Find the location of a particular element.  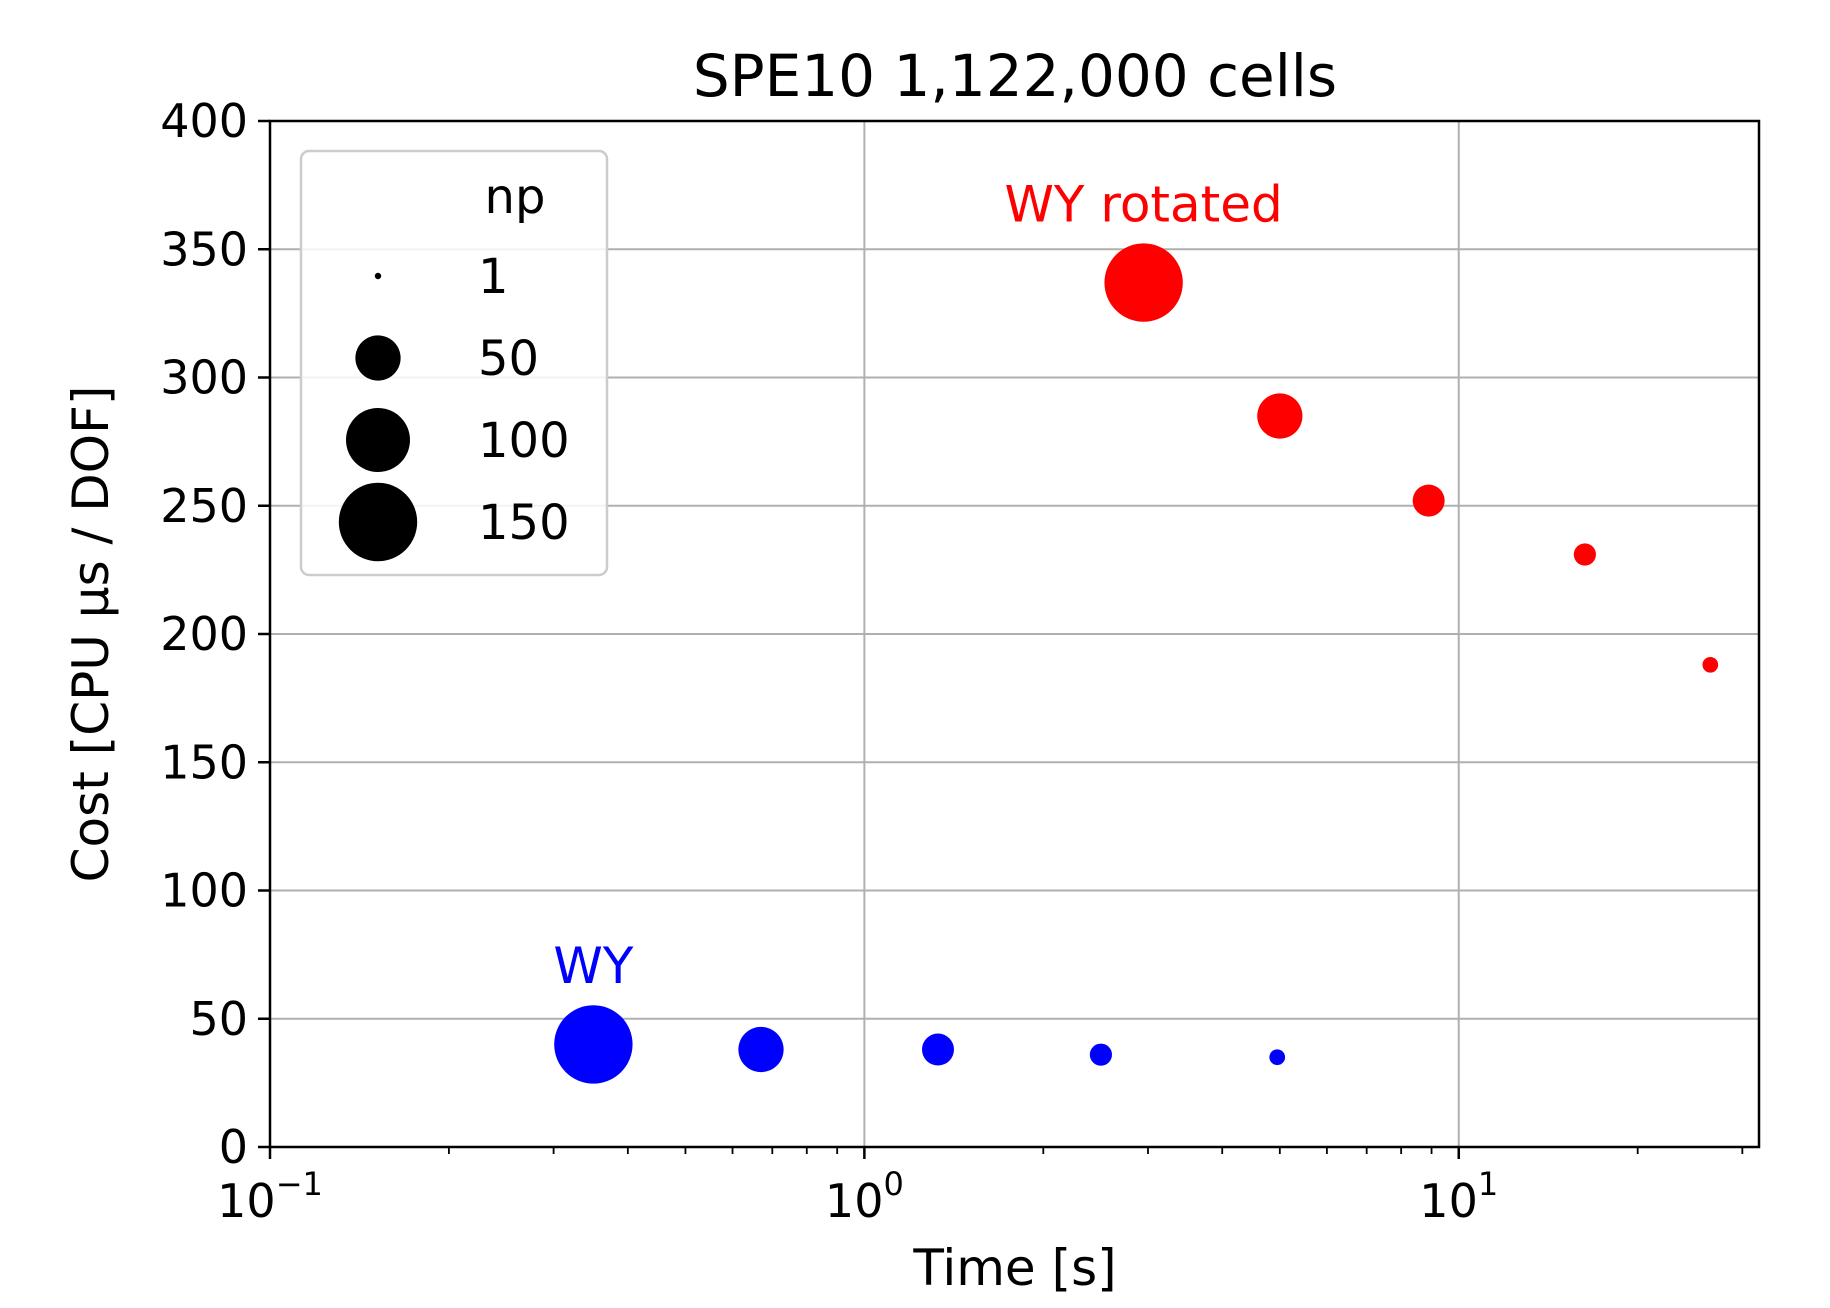

x-tick-exponent: 0 is located at coordinates (893, 1184).